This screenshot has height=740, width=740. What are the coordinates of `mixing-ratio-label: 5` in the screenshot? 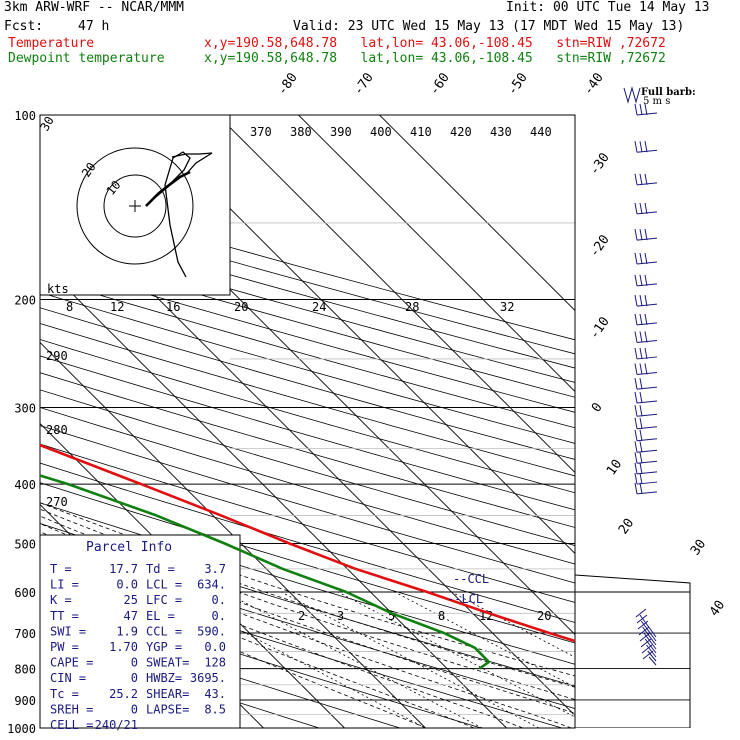 It's located at (391, 616).